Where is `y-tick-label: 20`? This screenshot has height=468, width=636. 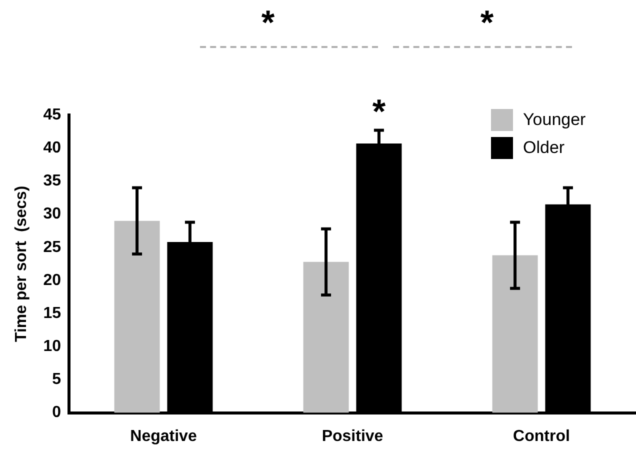
y-tick-label: 20 is located at coordinates (52, 280).